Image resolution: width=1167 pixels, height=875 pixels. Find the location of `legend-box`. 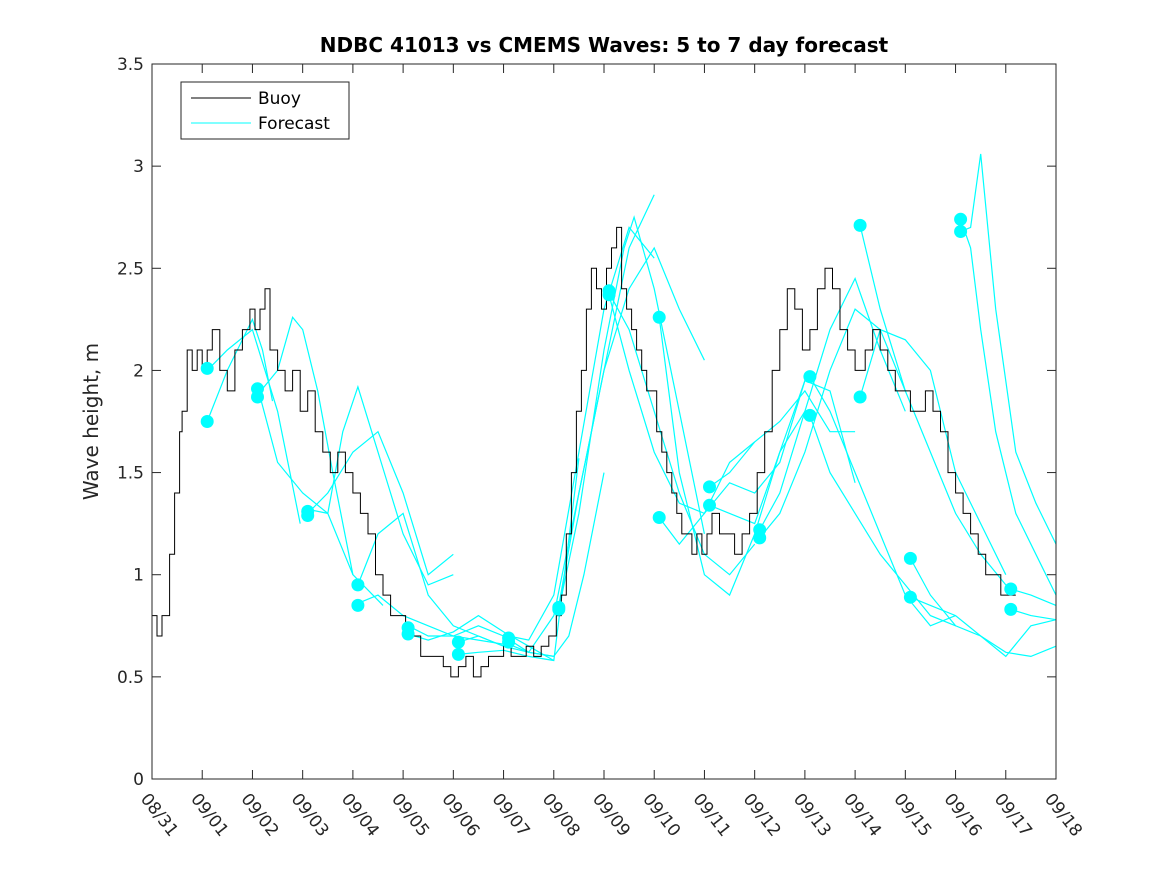

legend-box is located at coordinates (265, 110).